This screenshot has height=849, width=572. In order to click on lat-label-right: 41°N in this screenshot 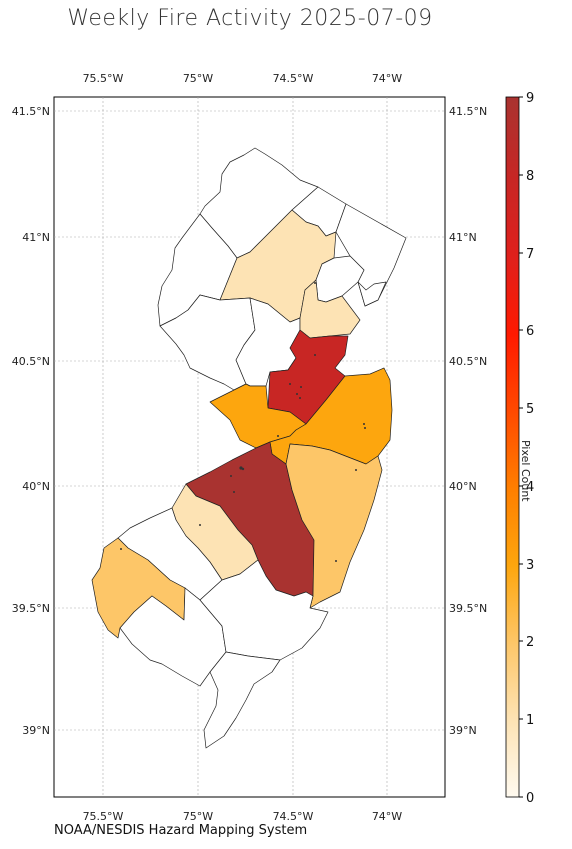, I will do `click(463, 237)`.